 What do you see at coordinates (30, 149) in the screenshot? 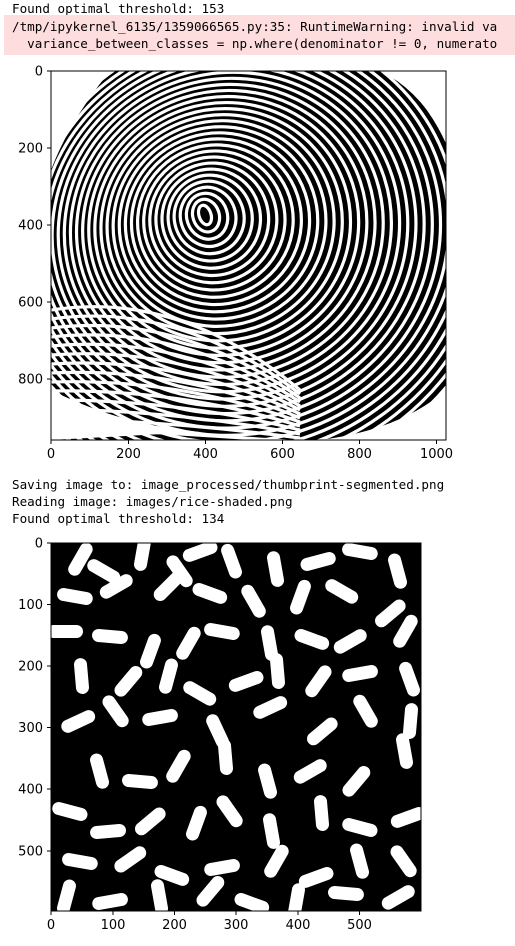
I see `plot1-y-tick-label: 200` at bounding box center [30, 149].